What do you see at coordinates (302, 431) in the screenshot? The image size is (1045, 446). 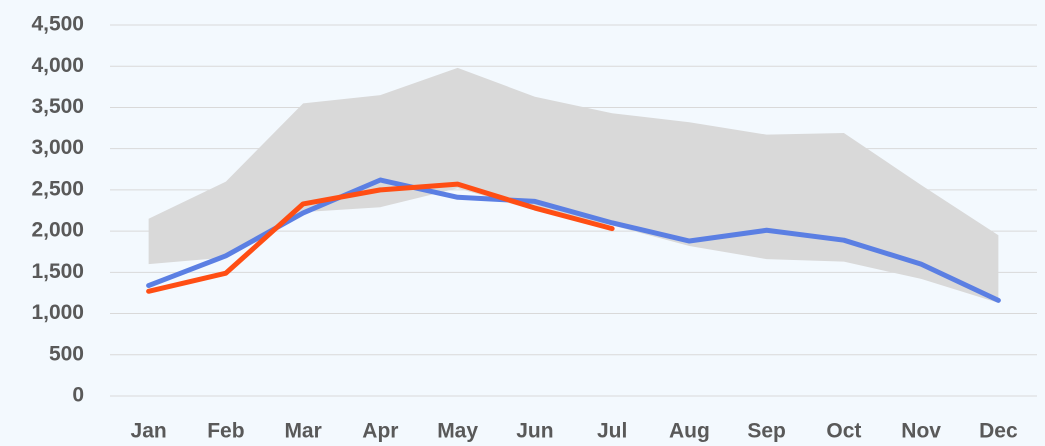 I see `x-tick-label: Mar` at bounding box center [302, 431].